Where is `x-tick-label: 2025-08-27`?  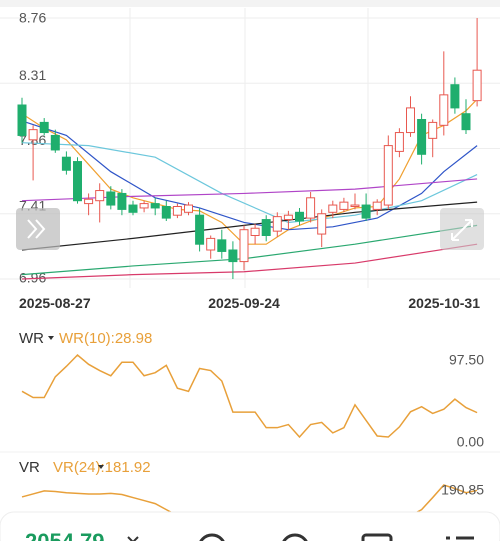
x-tick-label: 2025-08-27 is located at coordinates (55, 303).